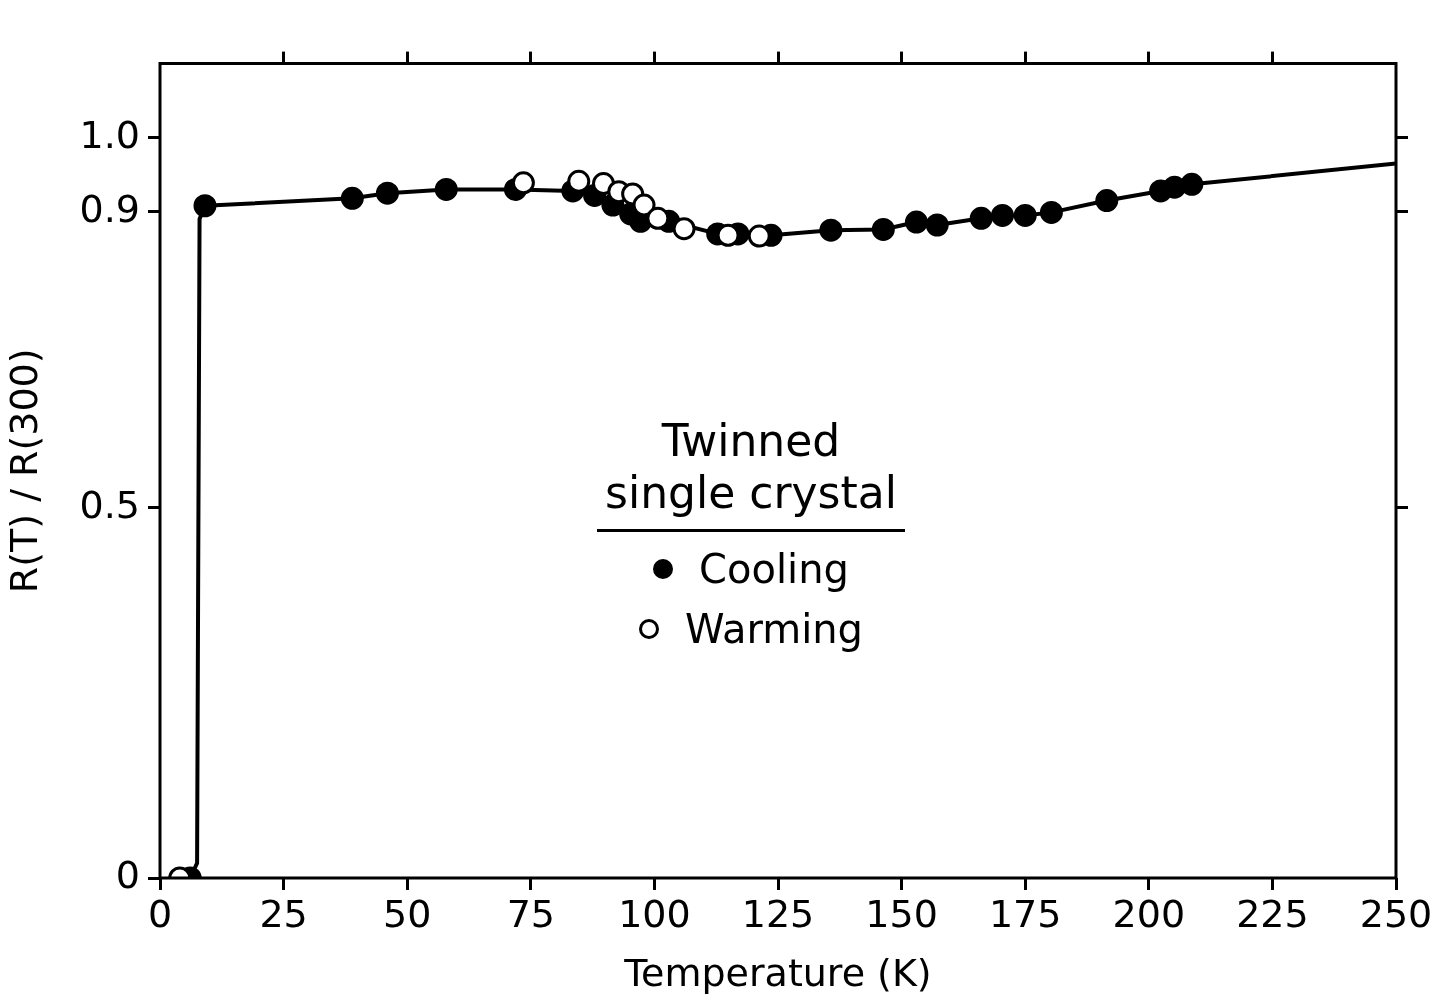 This screenshot has width=1449, height=1003. Describe the element at coordinates (109, 504) in the screenshot. I see `y-tick-label: 0.5` at that location.